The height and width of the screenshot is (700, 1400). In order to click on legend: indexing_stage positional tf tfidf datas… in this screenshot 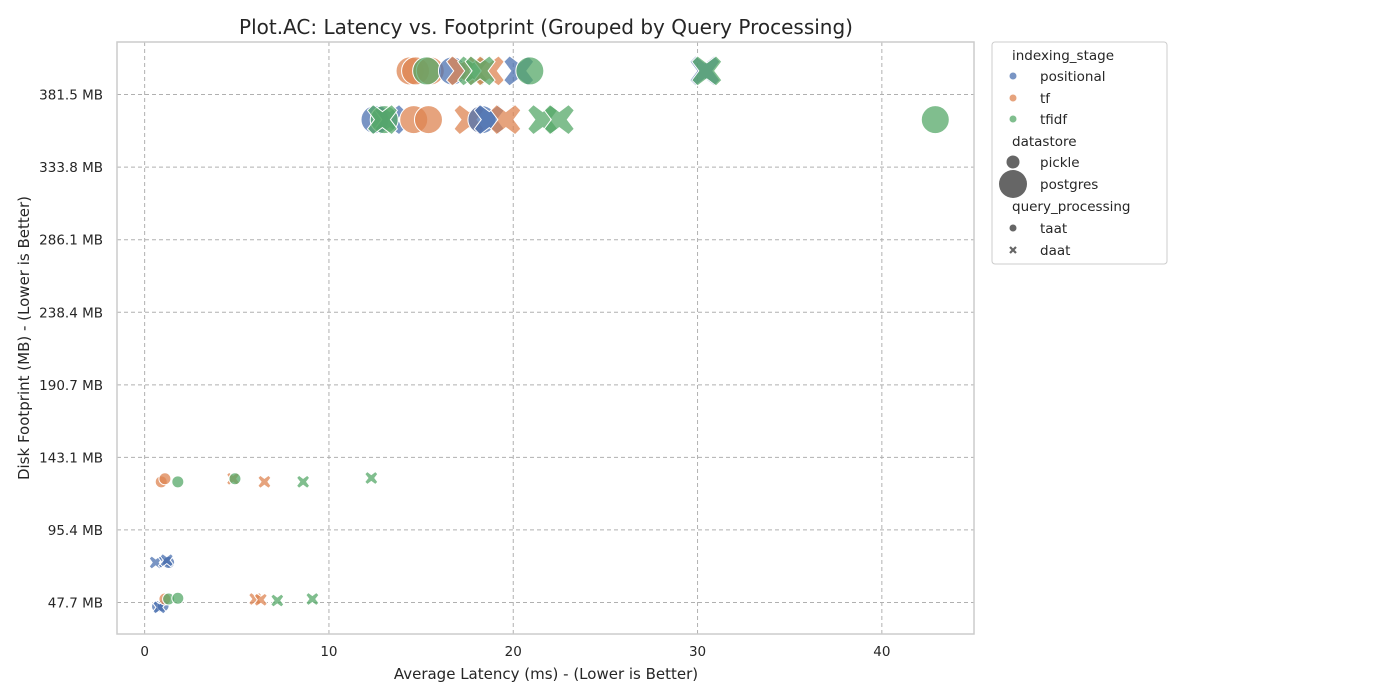, I will do `click(1079, 153)`.